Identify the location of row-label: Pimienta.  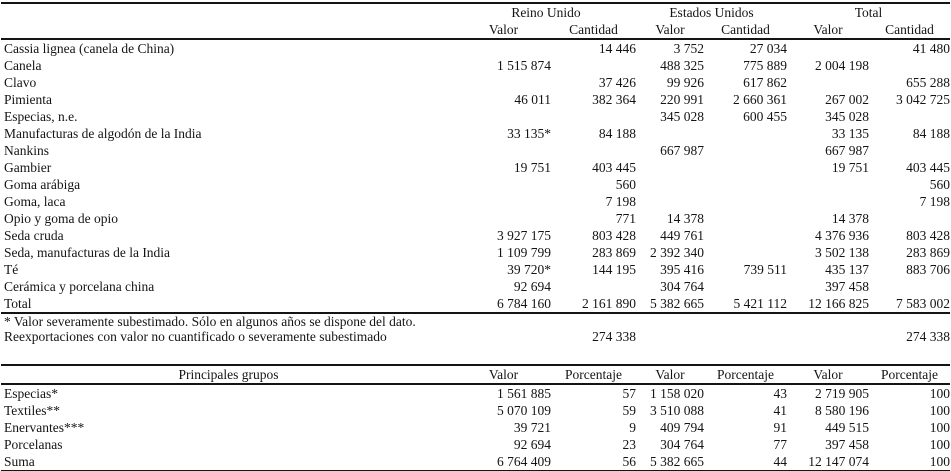
(28, 99).